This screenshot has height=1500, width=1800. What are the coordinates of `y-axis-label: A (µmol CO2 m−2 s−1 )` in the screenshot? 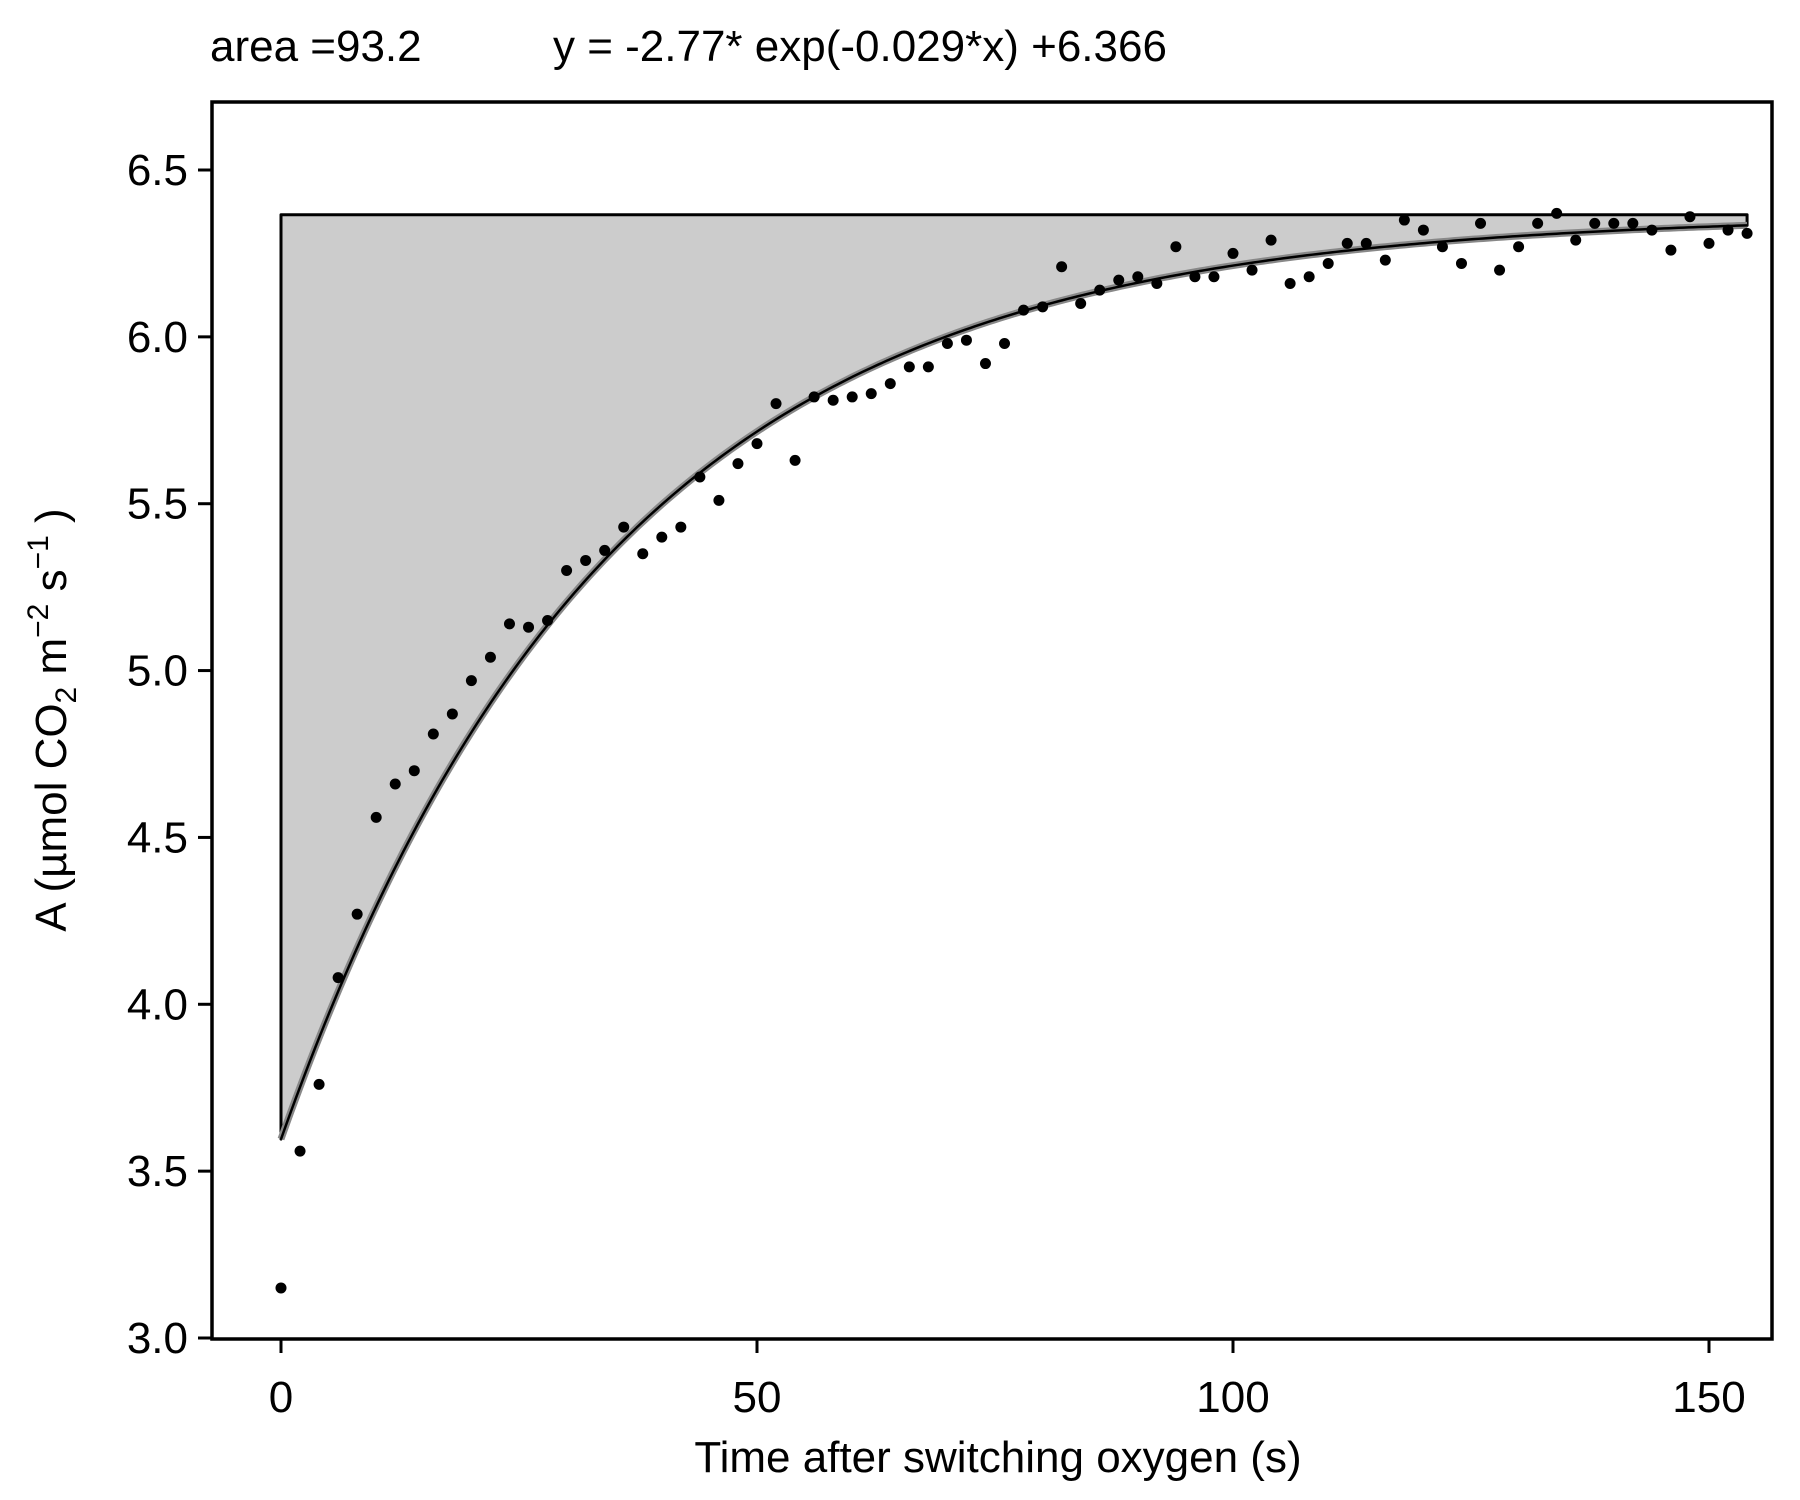 It's located at (52, 719).